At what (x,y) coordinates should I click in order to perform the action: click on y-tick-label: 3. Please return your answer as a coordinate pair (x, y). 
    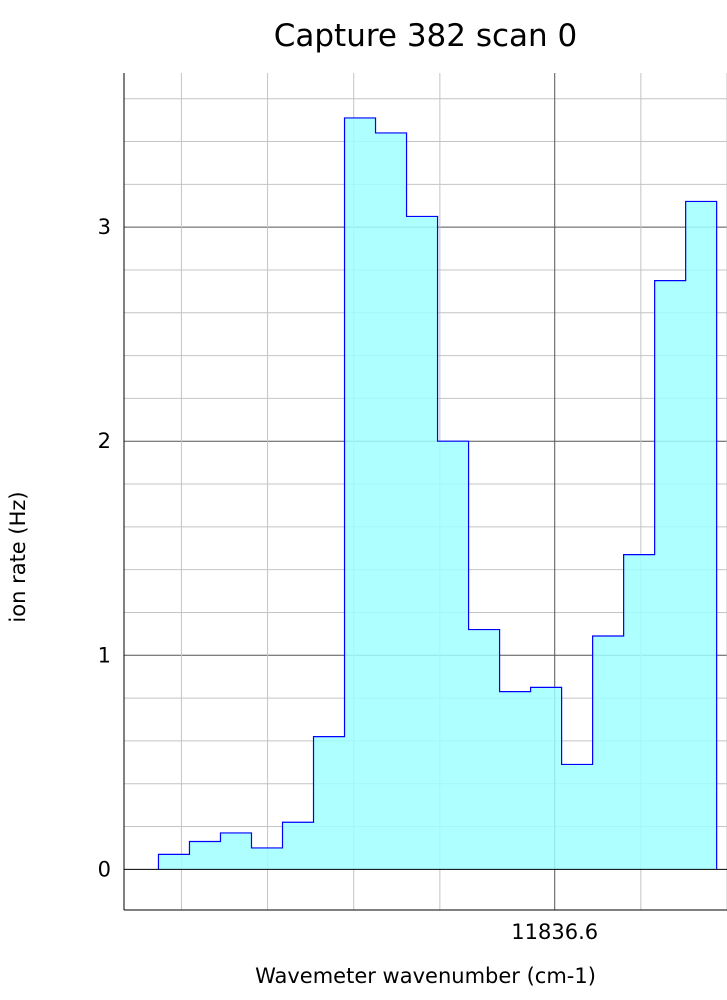
    Looking at the image, I should click on (104, 227).